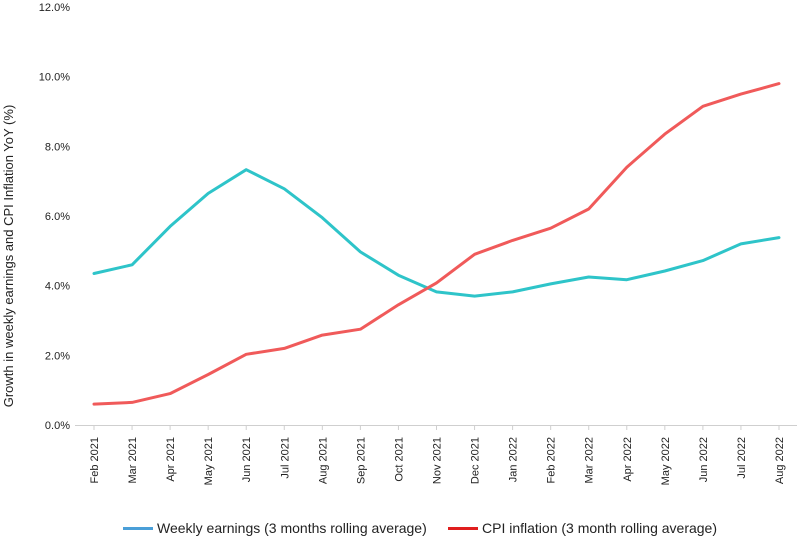 Image resolution: width=797 pixels, height=540 pixels. Describe the element at coordinates (57, 147) in the screenshot. I see `y-tick-label: 8.0%` at that location.